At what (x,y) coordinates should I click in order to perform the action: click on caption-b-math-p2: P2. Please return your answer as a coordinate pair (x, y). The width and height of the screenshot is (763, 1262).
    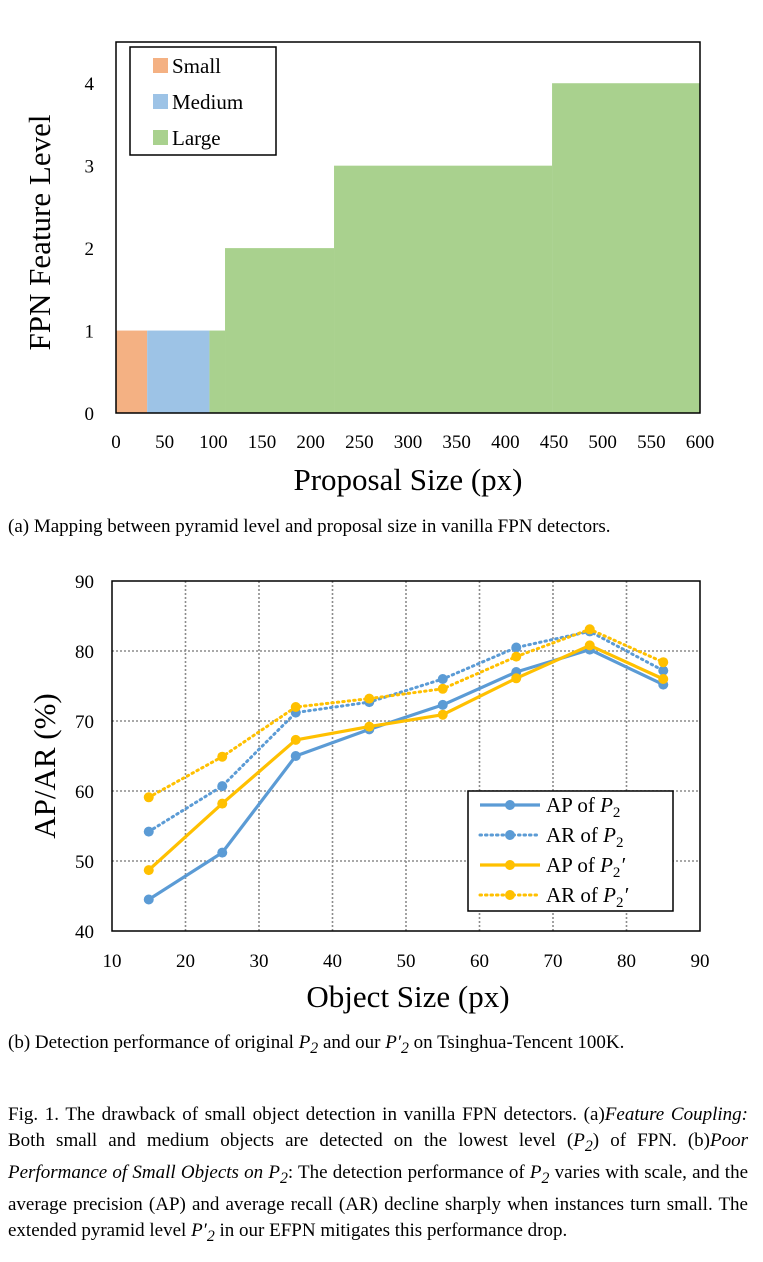
    Looking at the image, I should click on (308, 1044).